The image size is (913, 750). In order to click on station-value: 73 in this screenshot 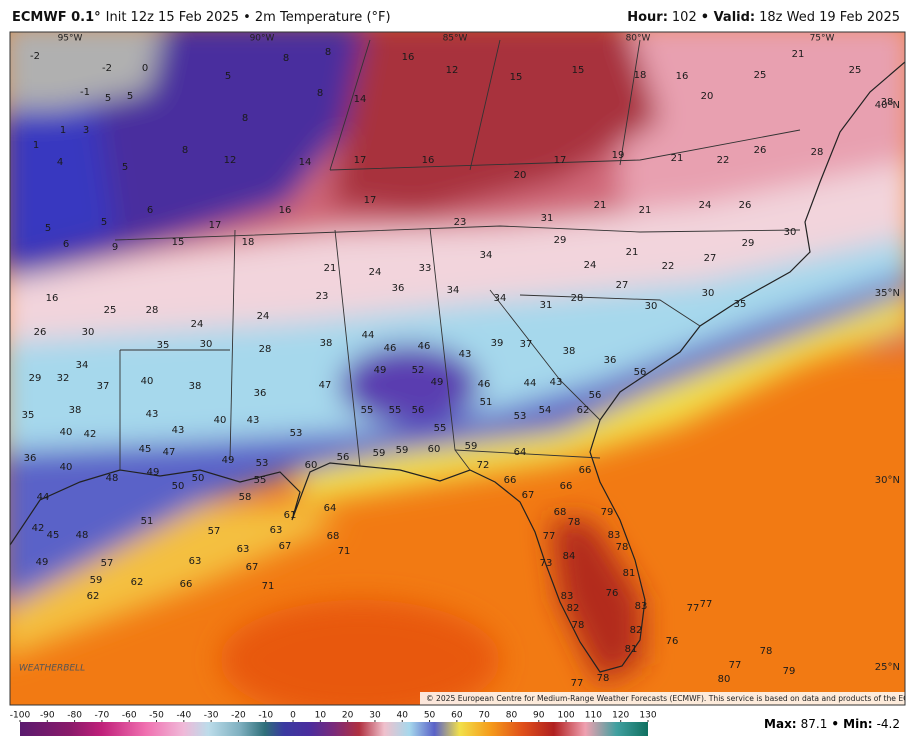, I will do `click(546, 563)`.